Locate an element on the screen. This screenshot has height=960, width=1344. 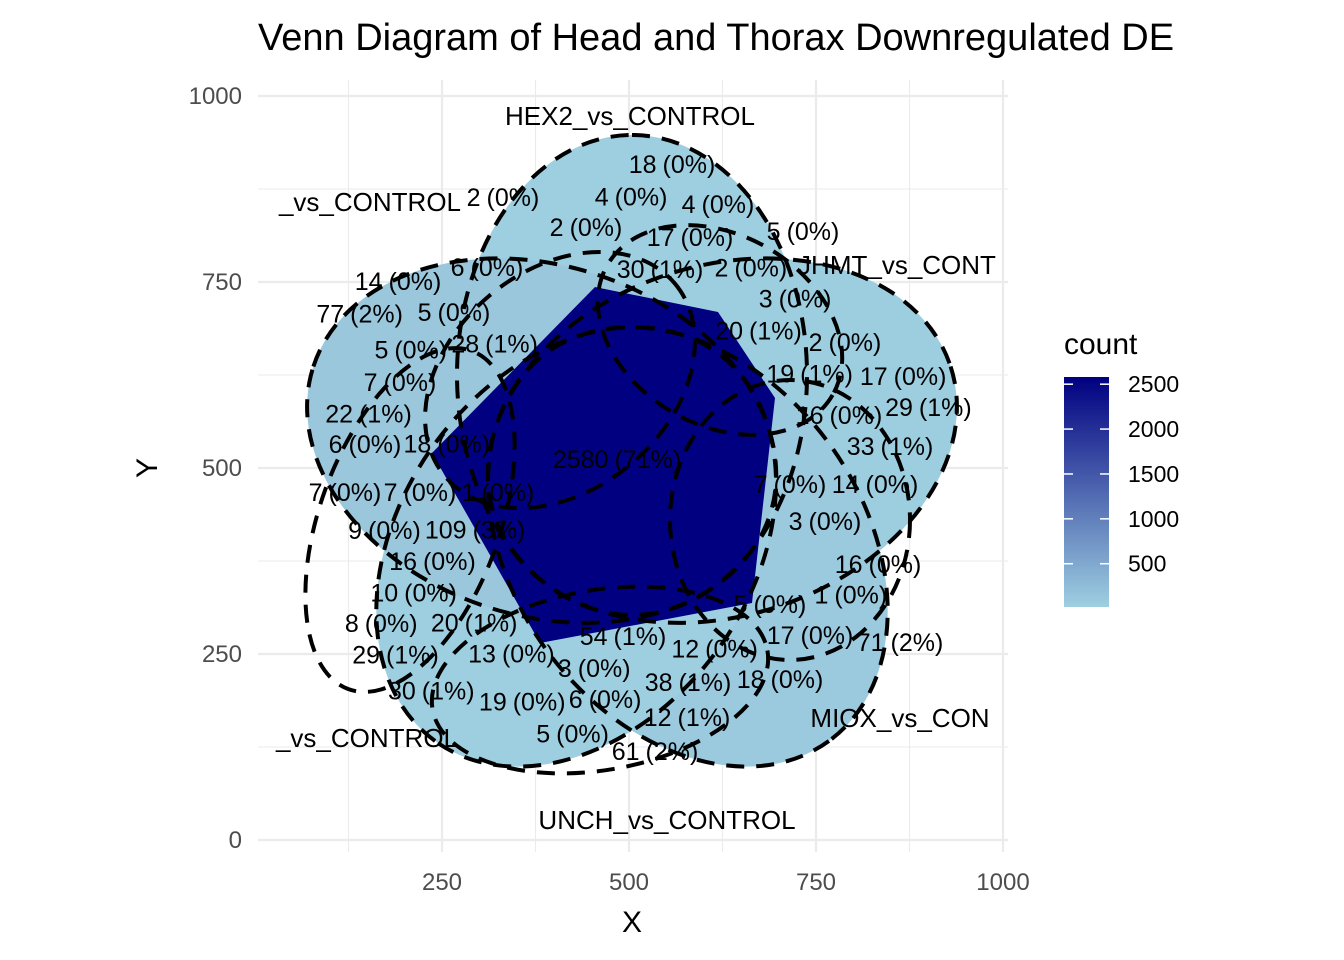
region-percent: (71%) is located at coordinates (647, 460).